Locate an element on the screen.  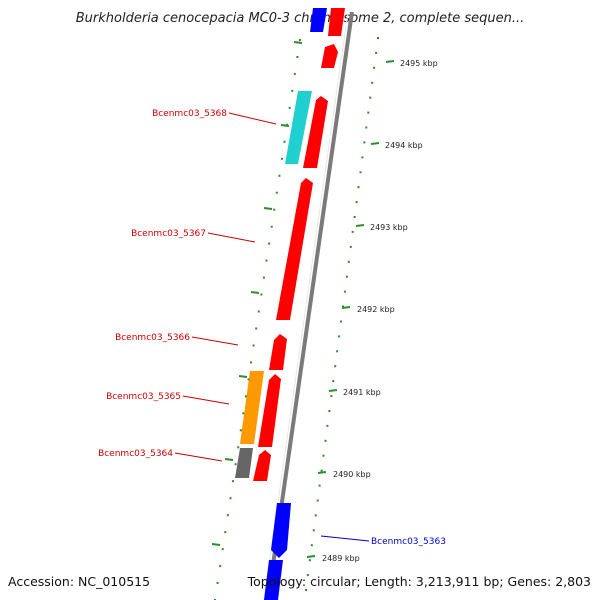
gene-label-5363: Bcenmc03_5363 is located at coordinates (408, 542).